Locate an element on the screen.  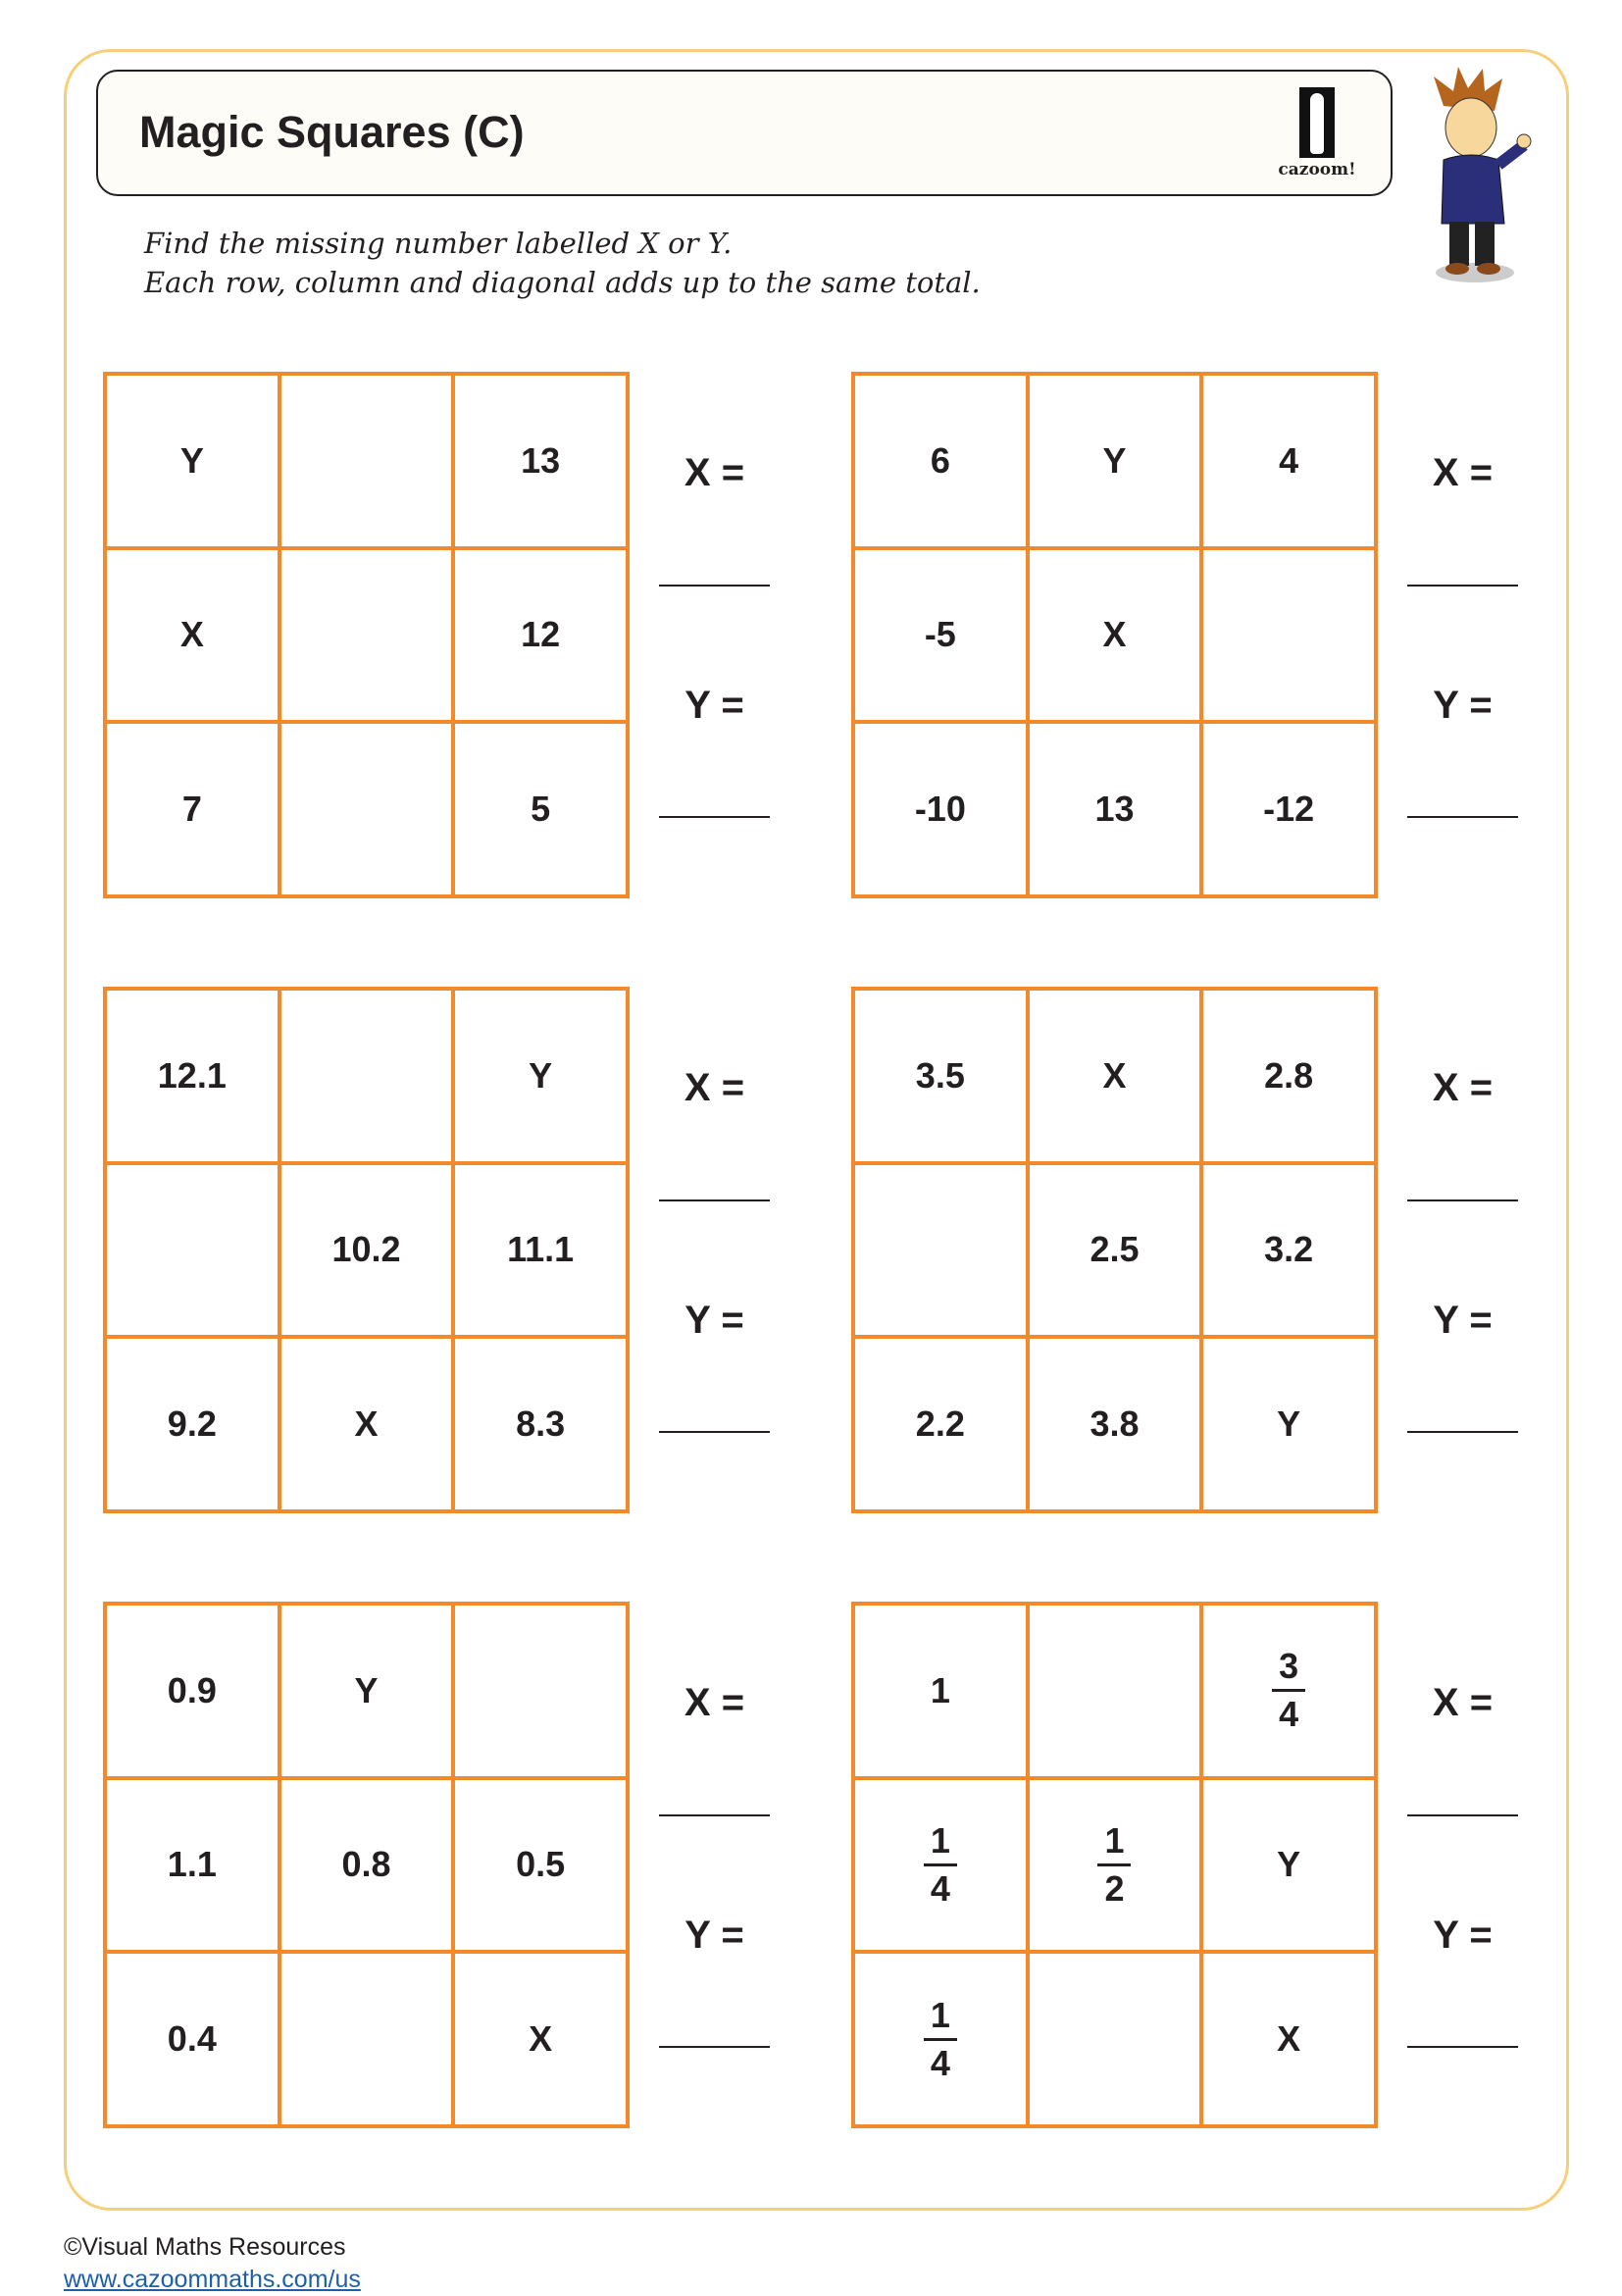
mascot-illustration is located at coordinates (1483, 175).